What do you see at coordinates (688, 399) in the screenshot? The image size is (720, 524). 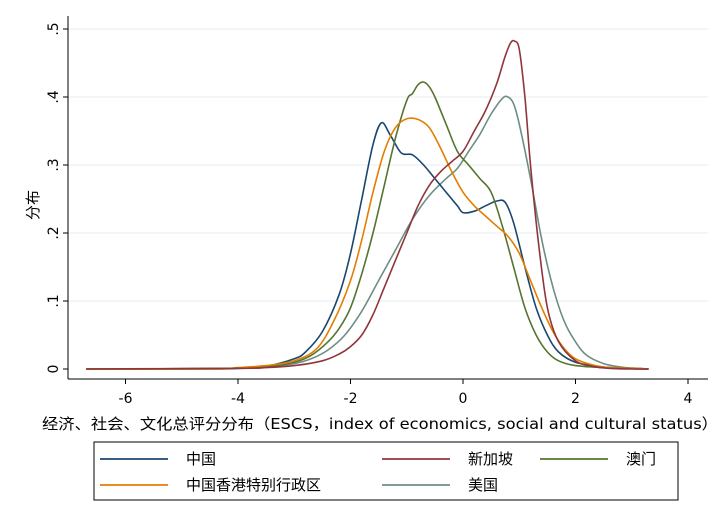 I see `x-tick-label: 4` at bounding box center [688, 399].